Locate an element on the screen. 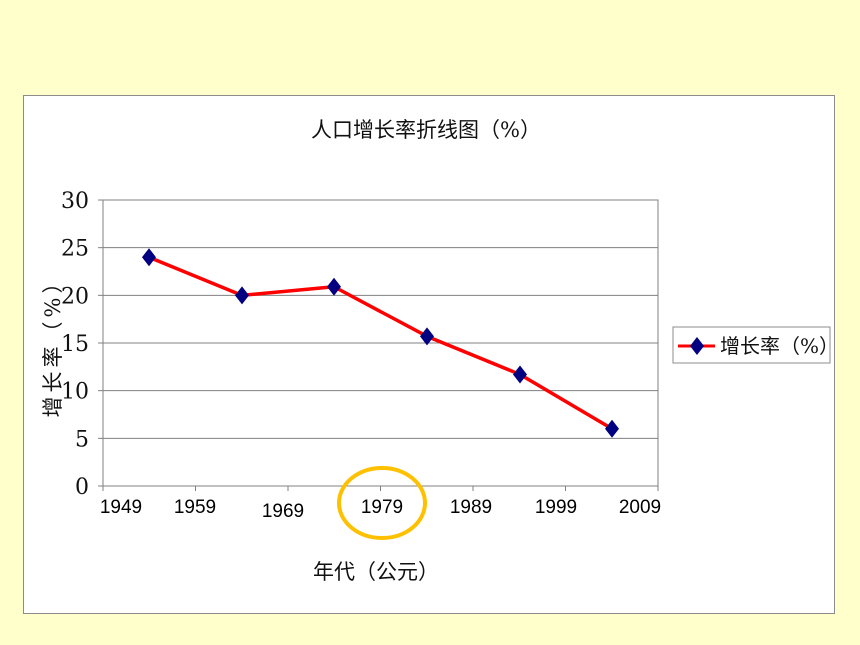 The width and height of the screenshot is (860, 645). y-tick-label: 30 is located at coordinates (75, 201).